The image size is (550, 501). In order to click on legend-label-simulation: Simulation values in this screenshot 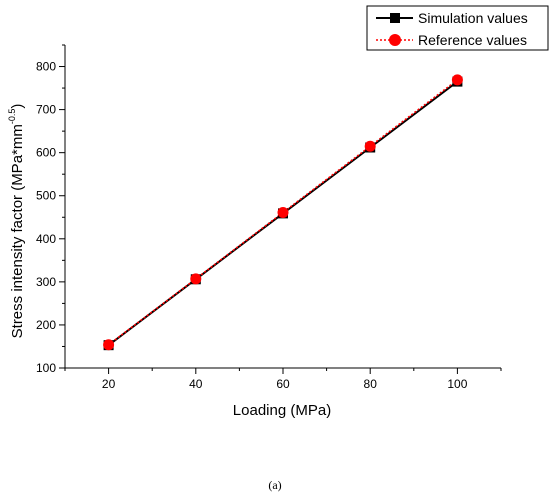, I will do `click(473, 18)`.